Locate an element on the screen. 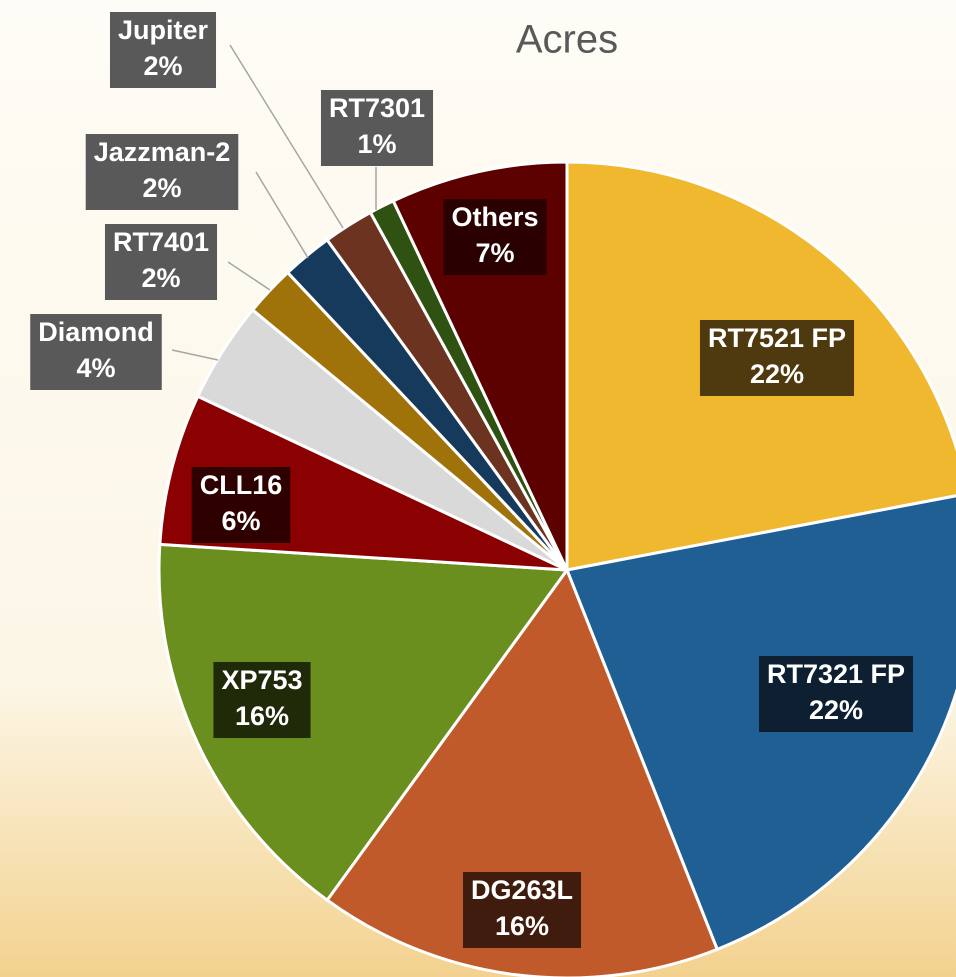 This screenshot has width=956, height=977. slice-label: Jazzman-2 is located at coordinates (162, 152).